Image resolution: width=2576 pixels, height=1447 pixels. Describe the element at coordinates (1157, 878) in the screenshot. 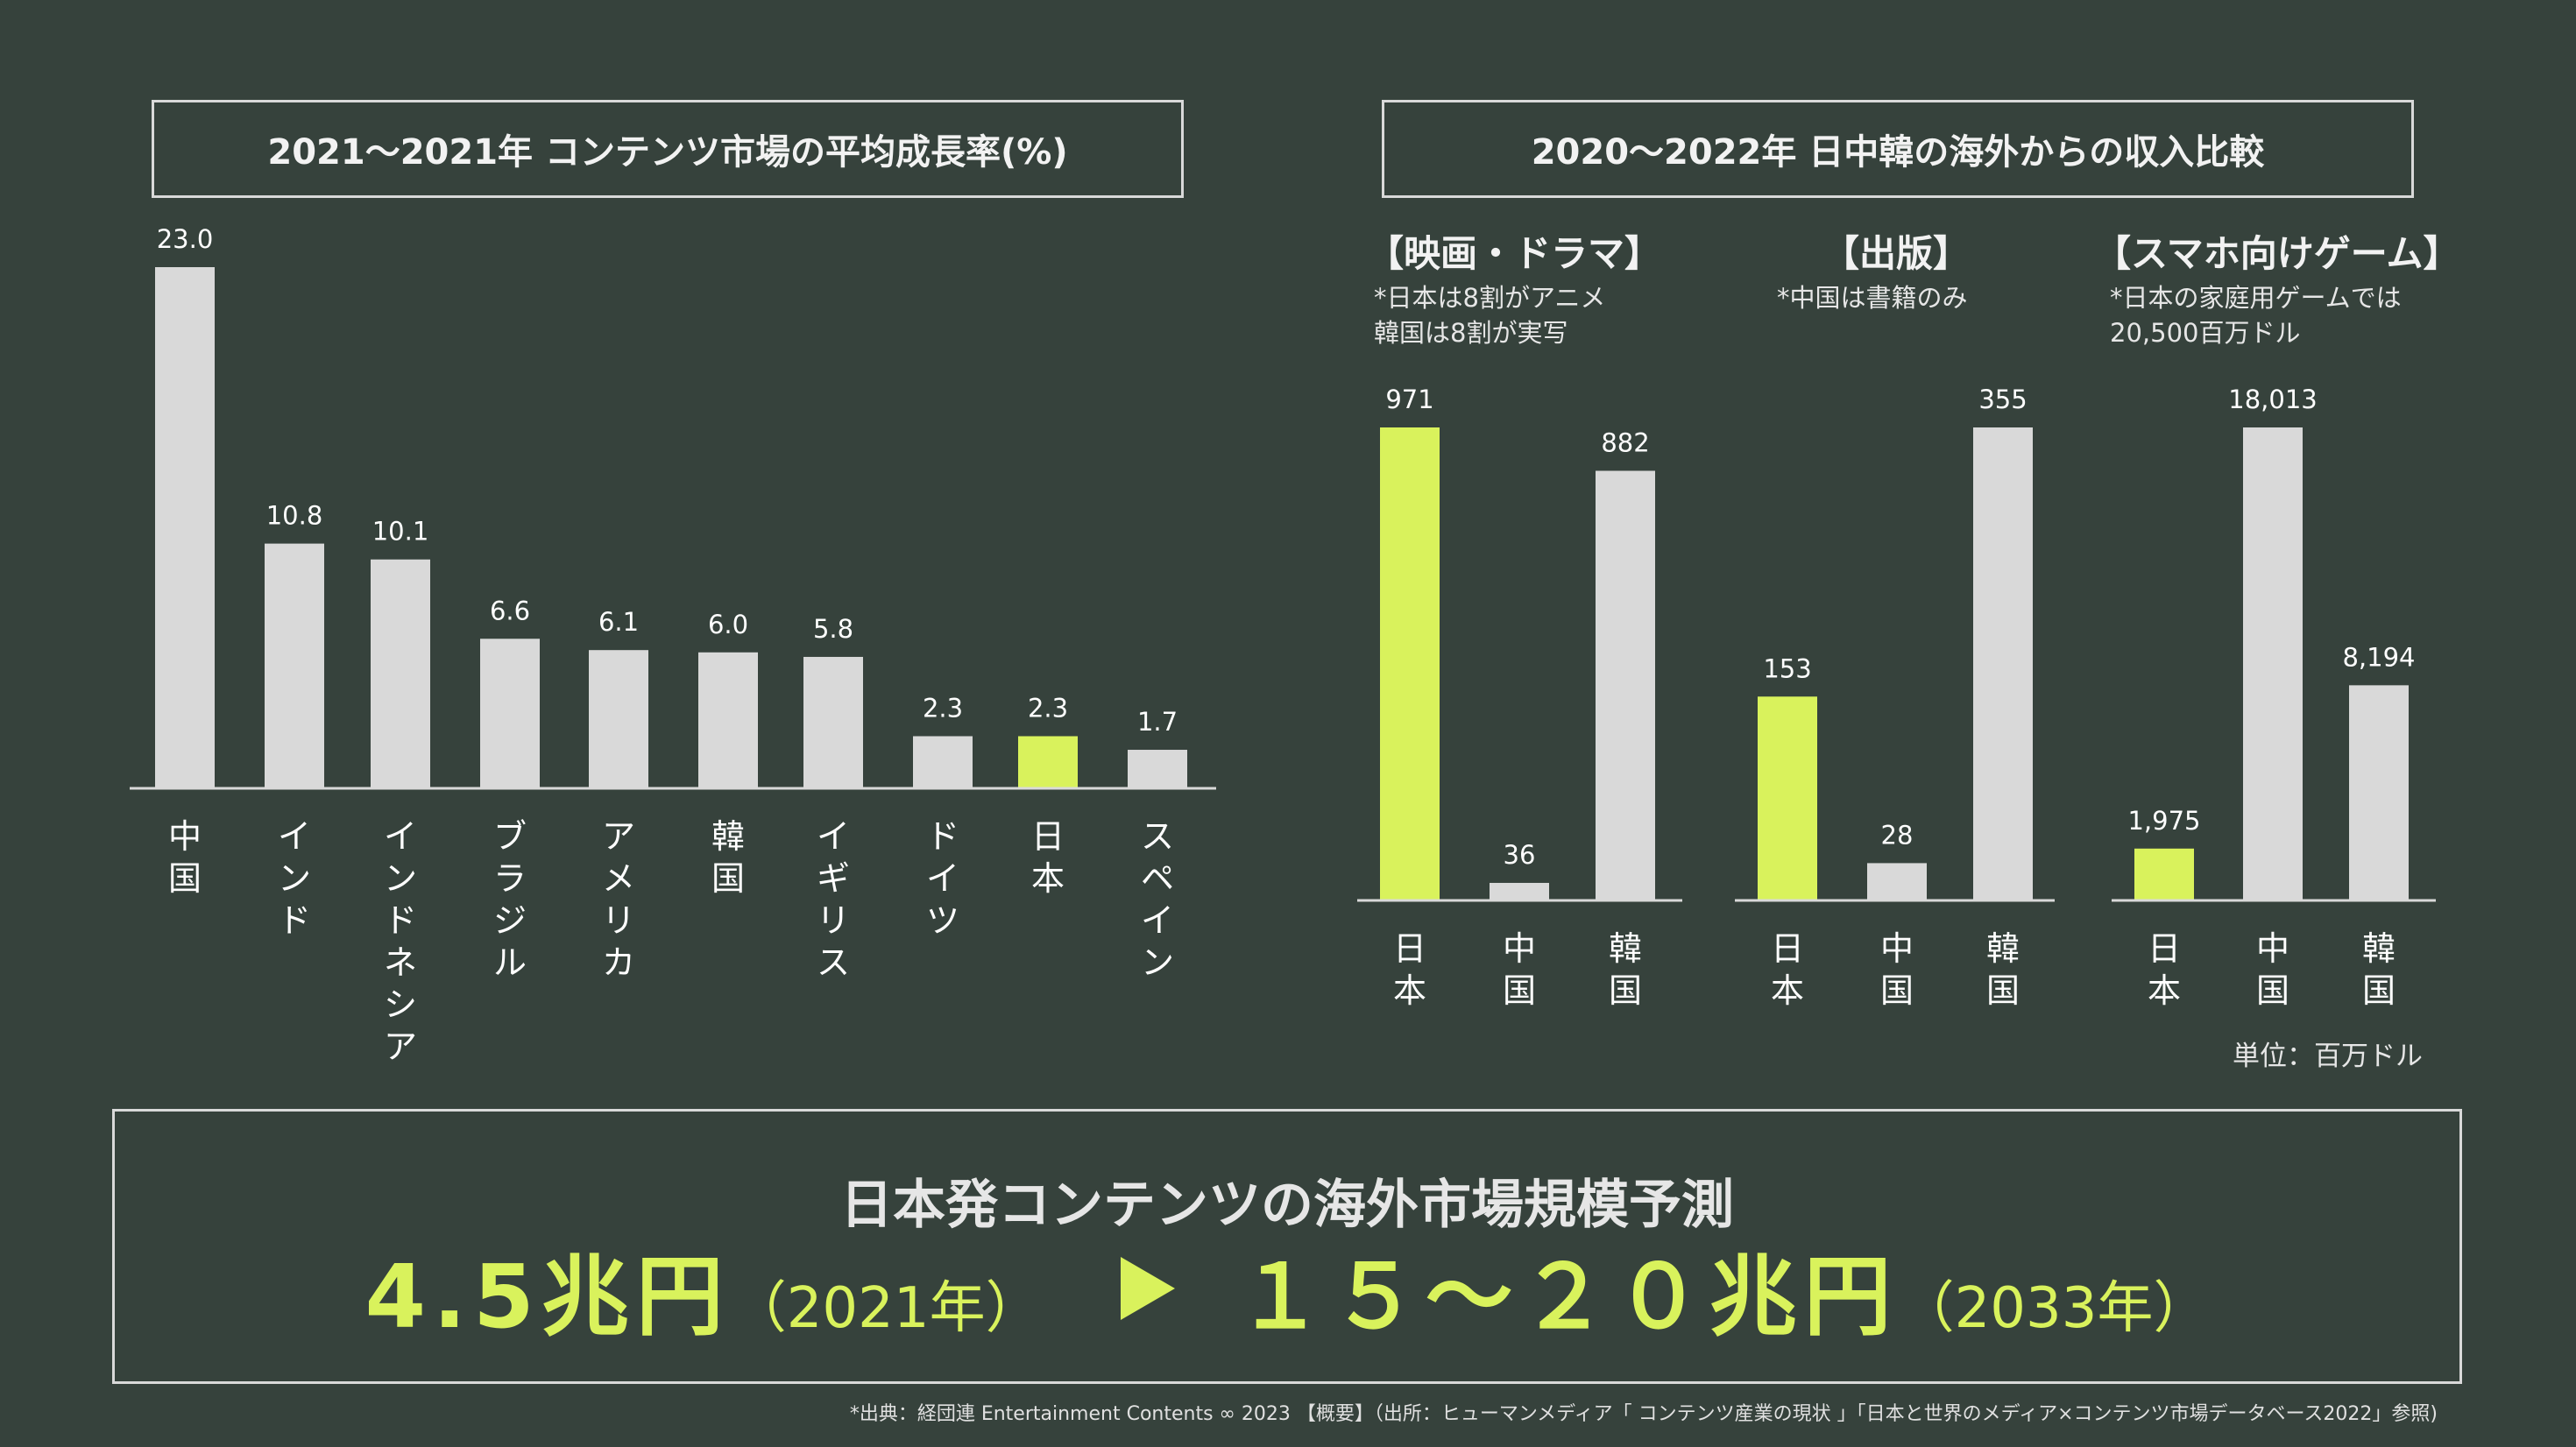

I see `x-tick-label-char: ペ` at that location.